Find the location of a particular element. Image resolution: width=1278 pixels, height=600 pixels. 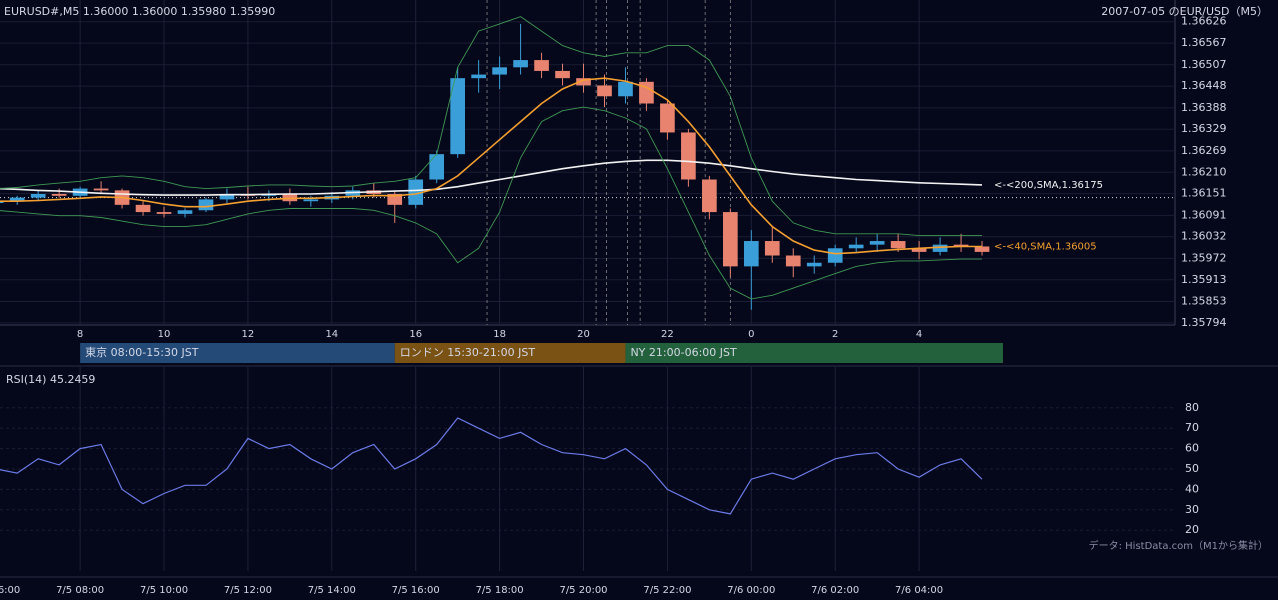

x-tick-label: 12 is located at coordinates (248, 334).